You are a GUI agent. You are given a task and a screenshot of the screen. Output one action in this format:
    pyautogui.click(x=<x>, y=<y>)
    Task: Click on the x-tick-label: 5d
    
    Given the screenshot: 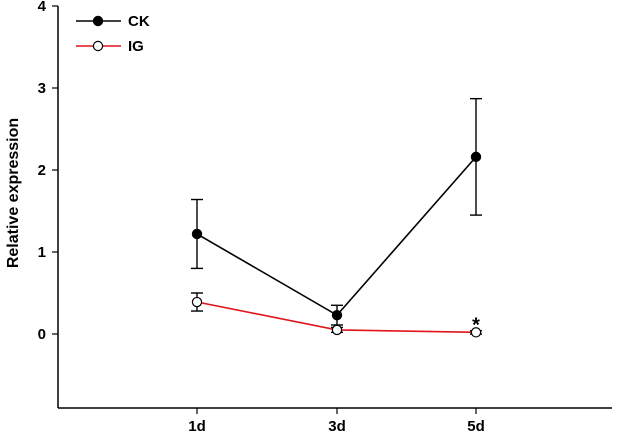 What is the action you would take?
    pyautogui.click(x=476, y=426)
    